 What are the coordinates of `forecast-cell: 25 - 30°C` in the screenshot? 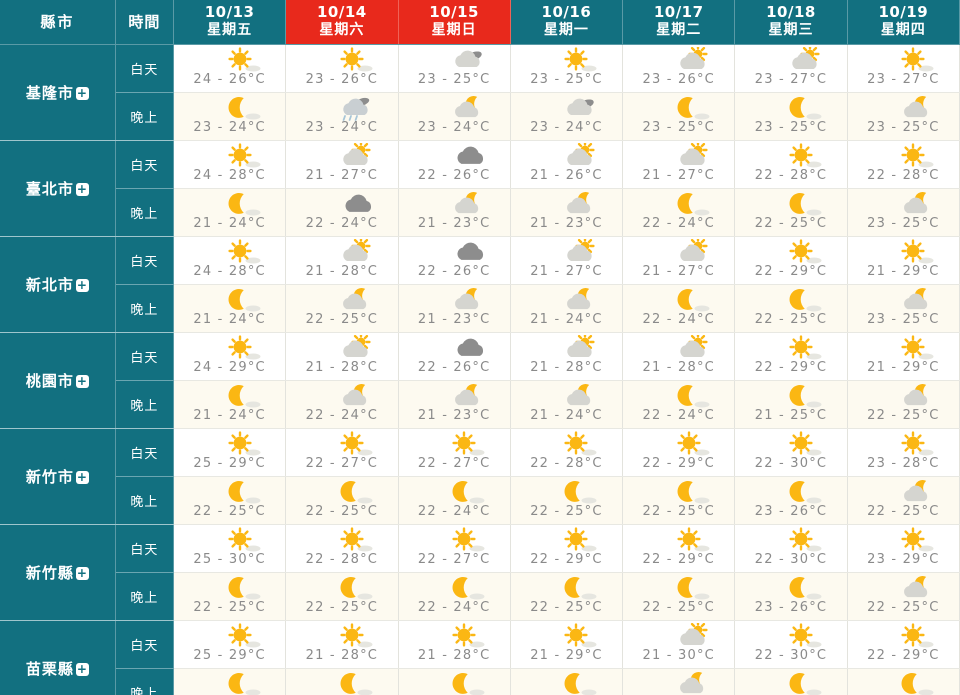 It's located at (230, 548).